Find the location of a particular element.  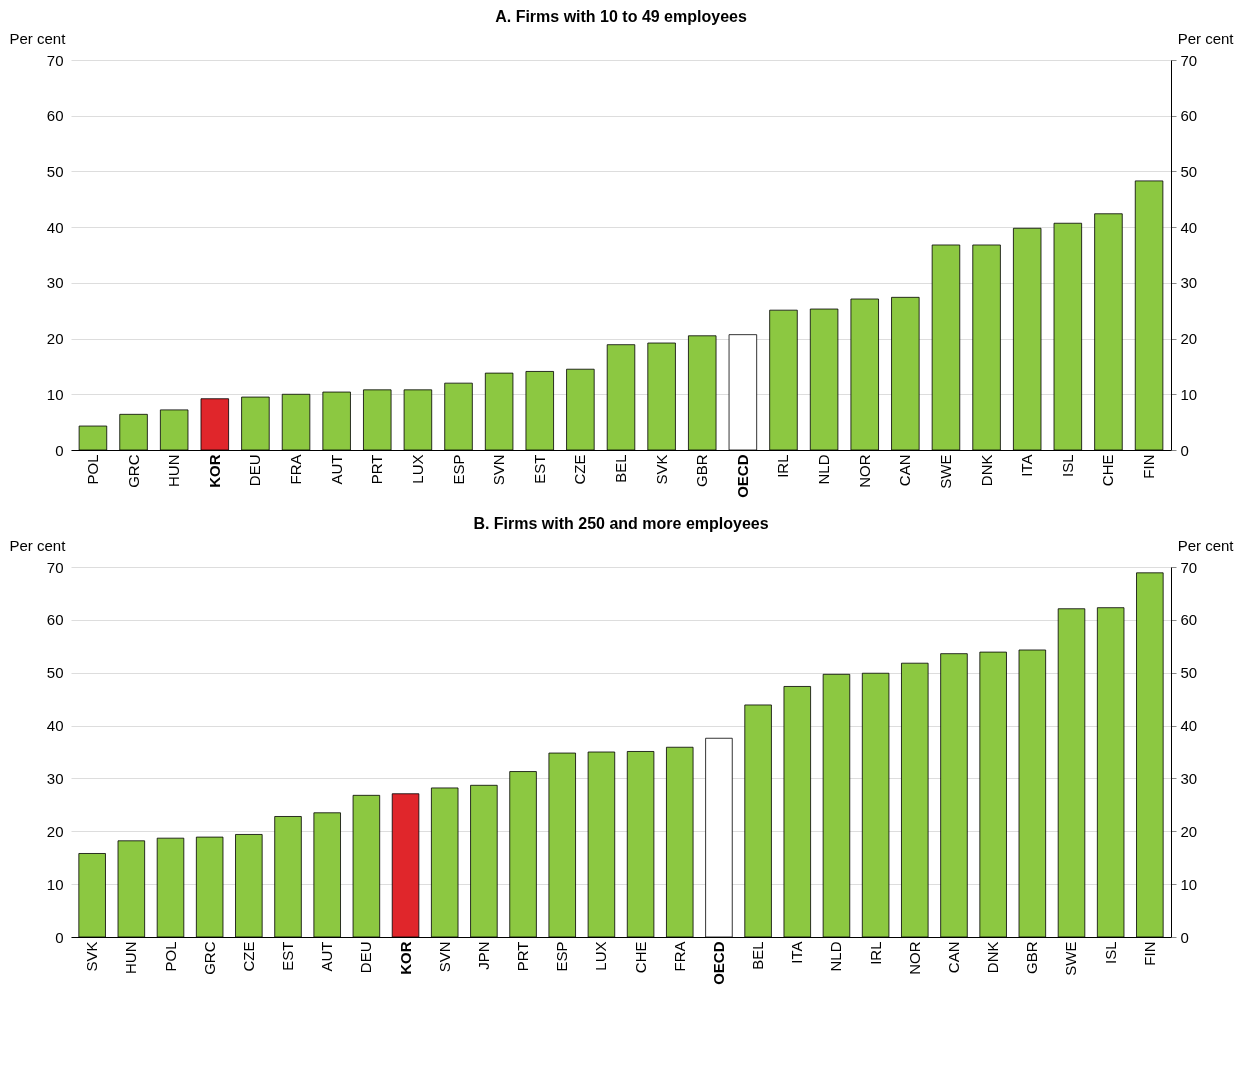

chart-title: A. Firms with 10 to 49 employees is located at coordinates (621, 16).